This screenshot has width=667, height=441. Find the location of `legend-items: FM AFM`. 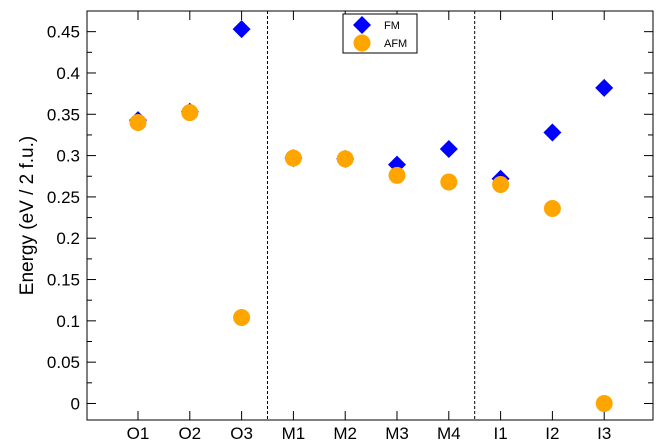

legend-items: FM AFM is located at coordinates (380, 34).